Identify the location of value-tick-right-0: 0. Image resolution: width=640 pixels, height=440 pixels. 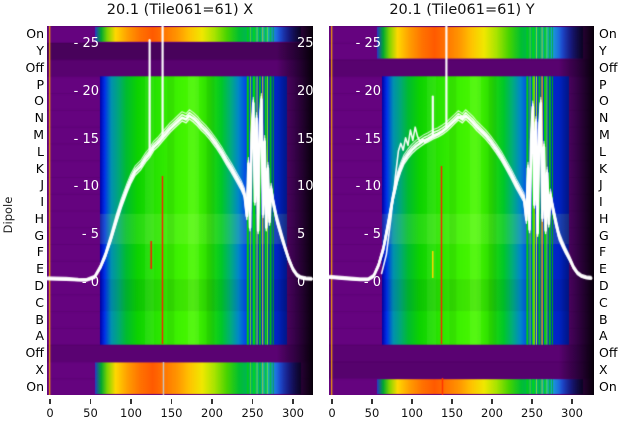
(301, 282).